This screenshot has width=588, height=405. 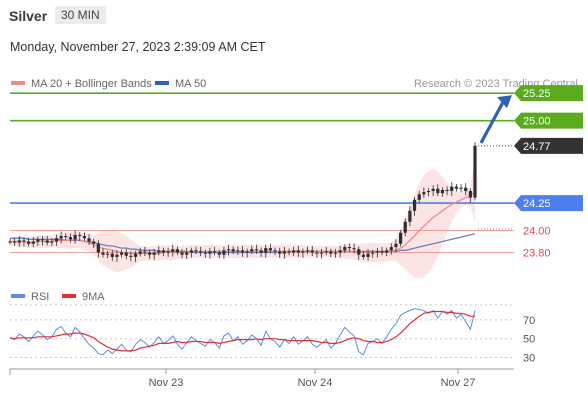 I want to click on level-label-25.00: 25.00, so click(x=537, y=122).